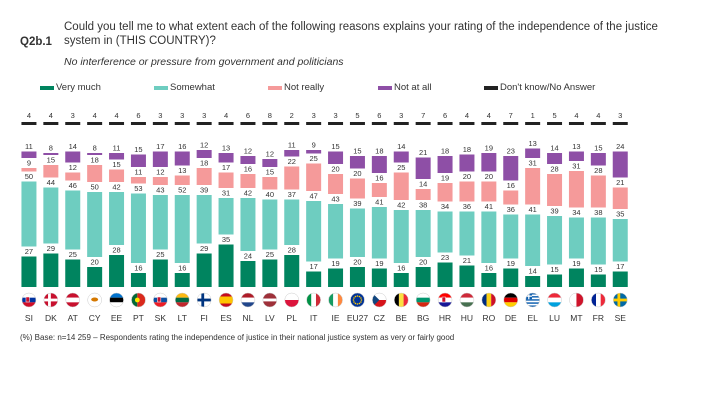  Describe the element at coordinates (95, 318) in the screenshot. I see `category-label: CY` at that location.